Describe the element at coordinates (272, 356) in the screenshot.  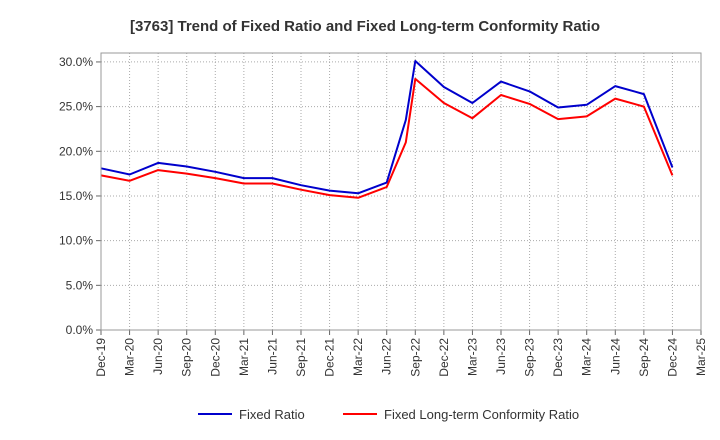
I see `x-tick-label: Jun-21` at that location.